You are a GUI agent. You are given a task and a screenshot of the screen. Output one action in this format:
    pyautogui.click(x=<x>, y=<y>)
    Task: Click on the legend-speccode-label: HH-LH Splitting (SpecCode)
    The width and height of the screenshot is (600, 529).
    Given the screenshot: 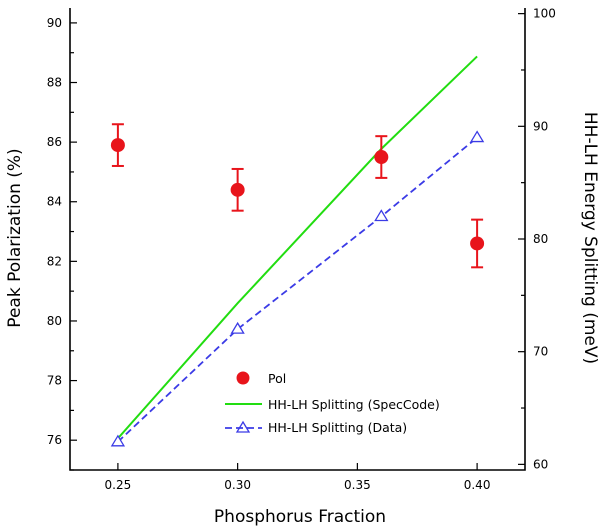 What is the action you would take?
    pyautogui.click(x=354, y=404)
    